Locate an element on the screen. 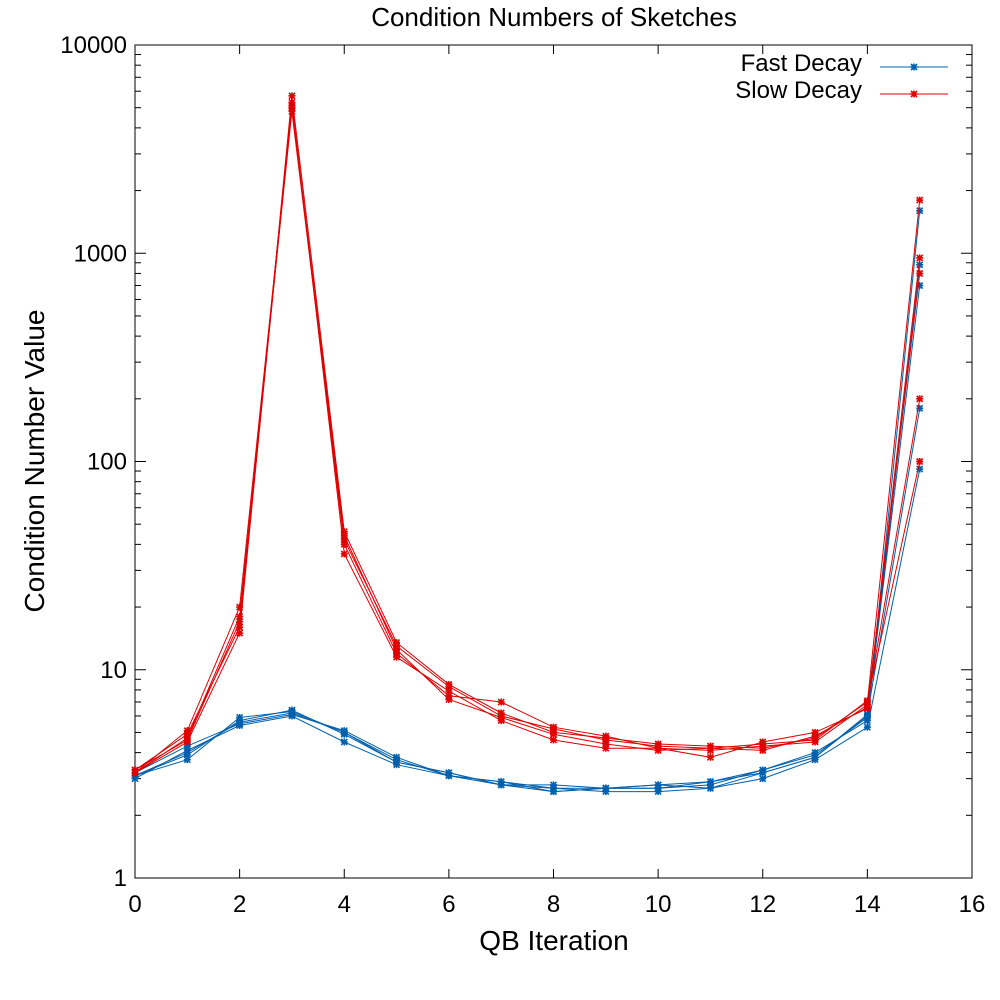  x-tick-labels: 0 2 4 6 8 10 12 14 16 is located at coordinates (556, 904).